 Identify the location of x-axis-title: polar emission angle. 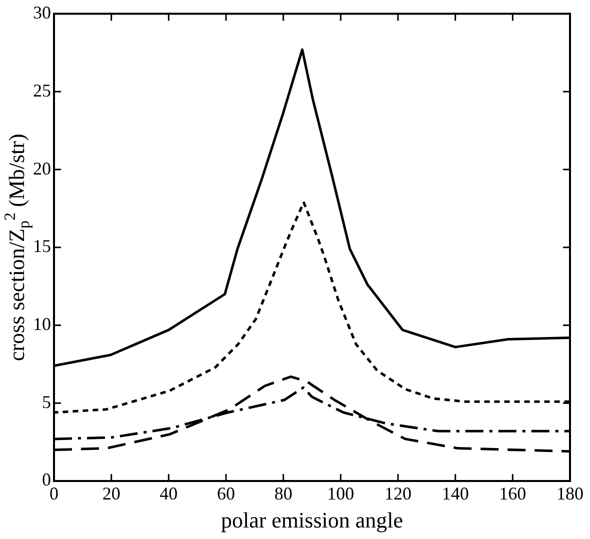
(312, 520).